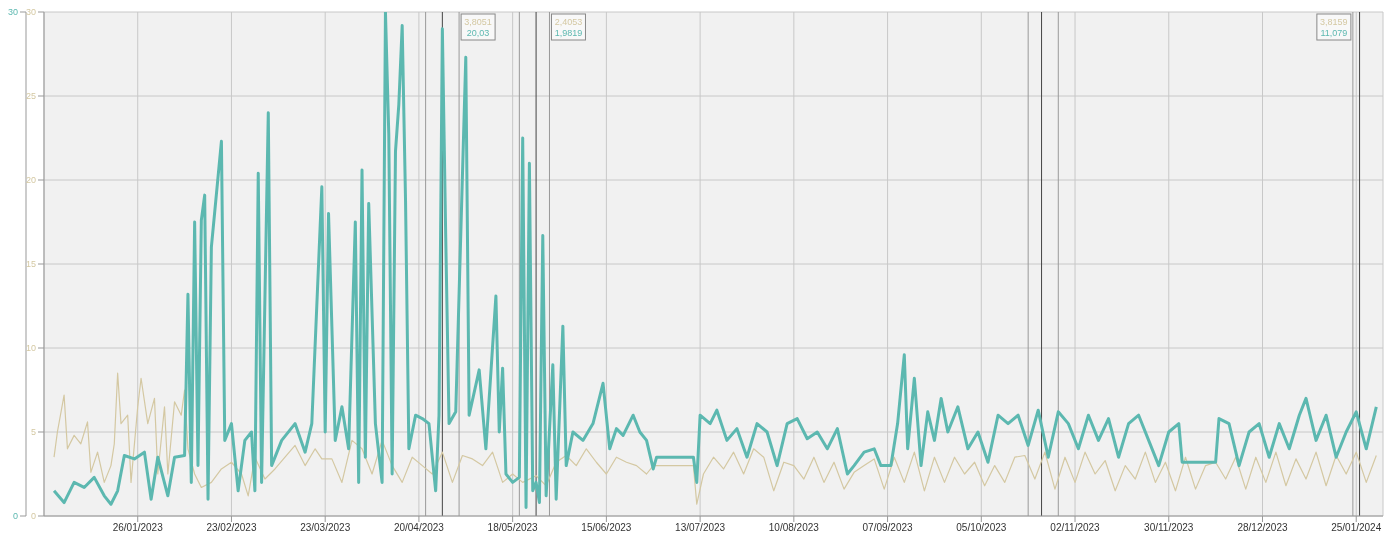 This screenshot has height=538, width=1395. What do you see at coordinates (325, 528) in the screenshot?
I see `x-tick-label: 23/03/2023` at bounding box center [325, 528].